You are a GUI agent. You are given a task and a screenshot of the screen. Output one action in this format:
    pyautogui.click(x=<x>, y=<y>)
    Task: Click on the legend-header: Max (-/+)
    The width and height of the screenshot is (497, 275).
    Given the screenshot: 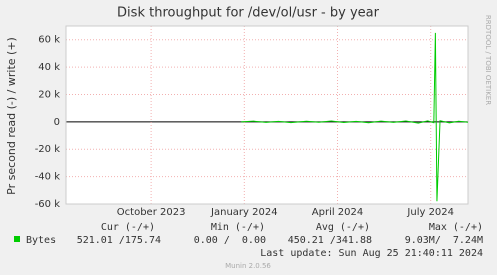 What is the action you would take?
    pyautogui.click(x=456, y=227)
    